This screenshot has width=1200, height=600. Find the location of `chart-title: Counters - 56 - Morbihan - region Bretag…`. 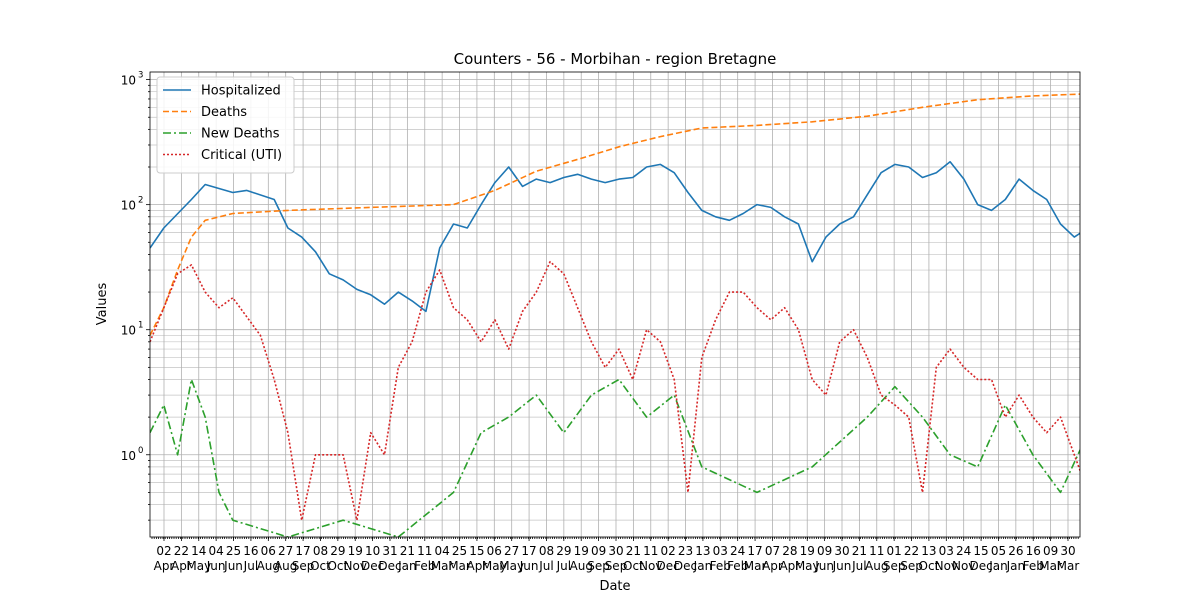

chart-title: Counters - 56 - Morbihan - region Bretag… is located at coordinates (615, 59).